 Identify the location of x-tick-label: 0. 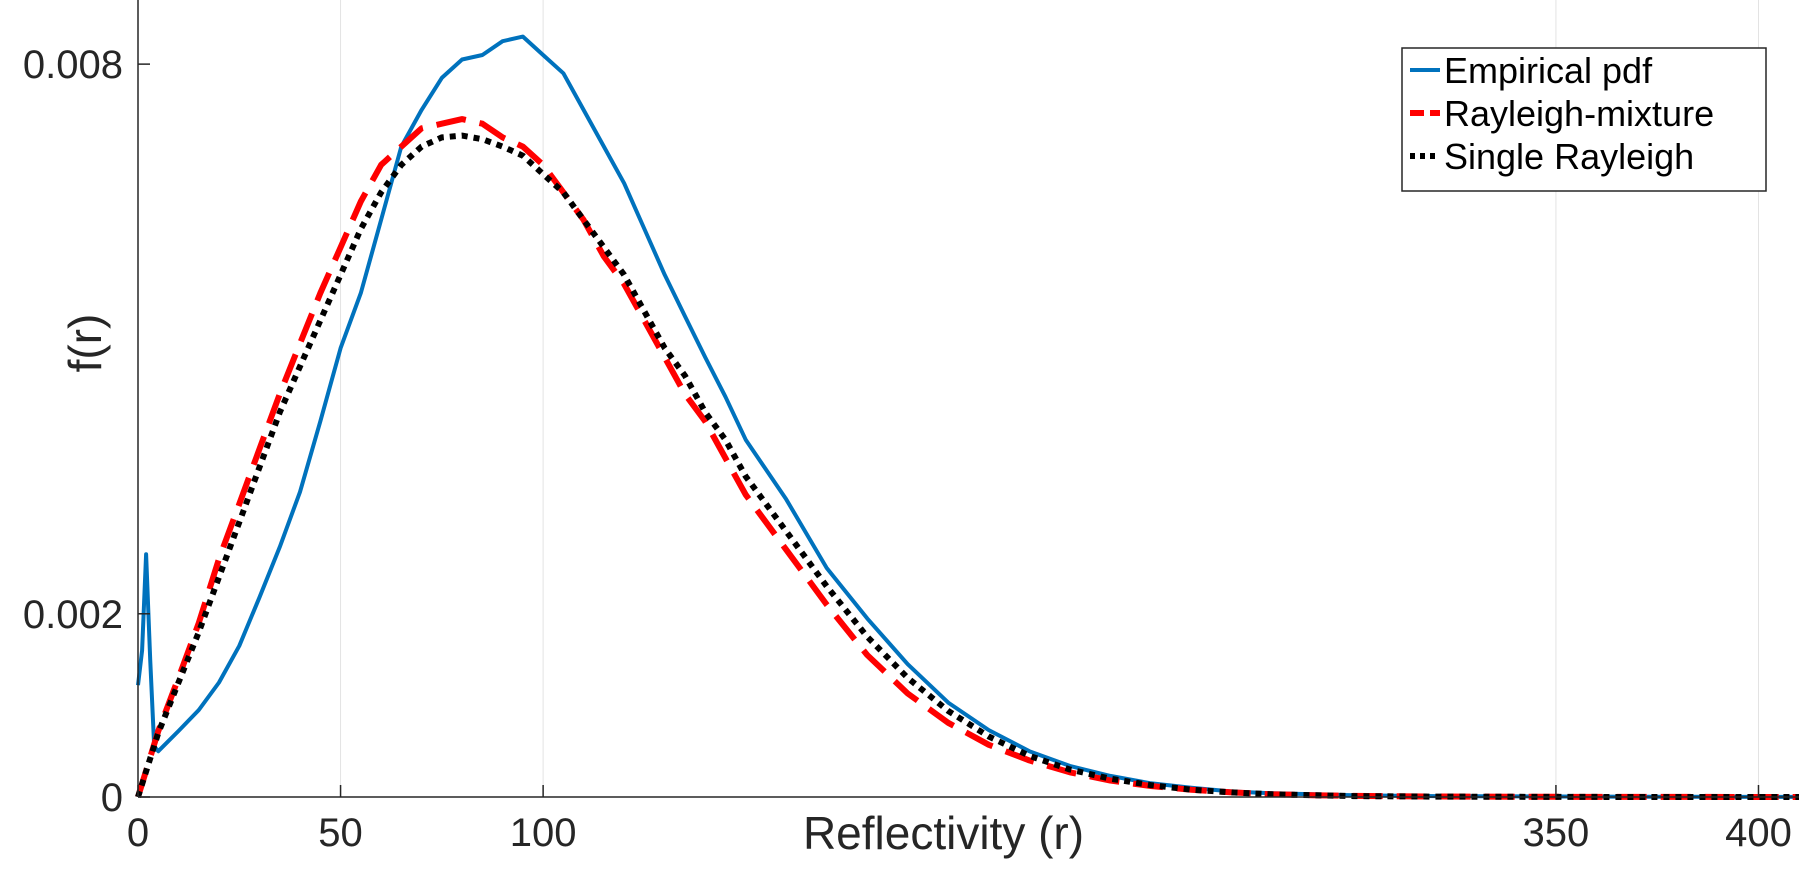
(138, 833).